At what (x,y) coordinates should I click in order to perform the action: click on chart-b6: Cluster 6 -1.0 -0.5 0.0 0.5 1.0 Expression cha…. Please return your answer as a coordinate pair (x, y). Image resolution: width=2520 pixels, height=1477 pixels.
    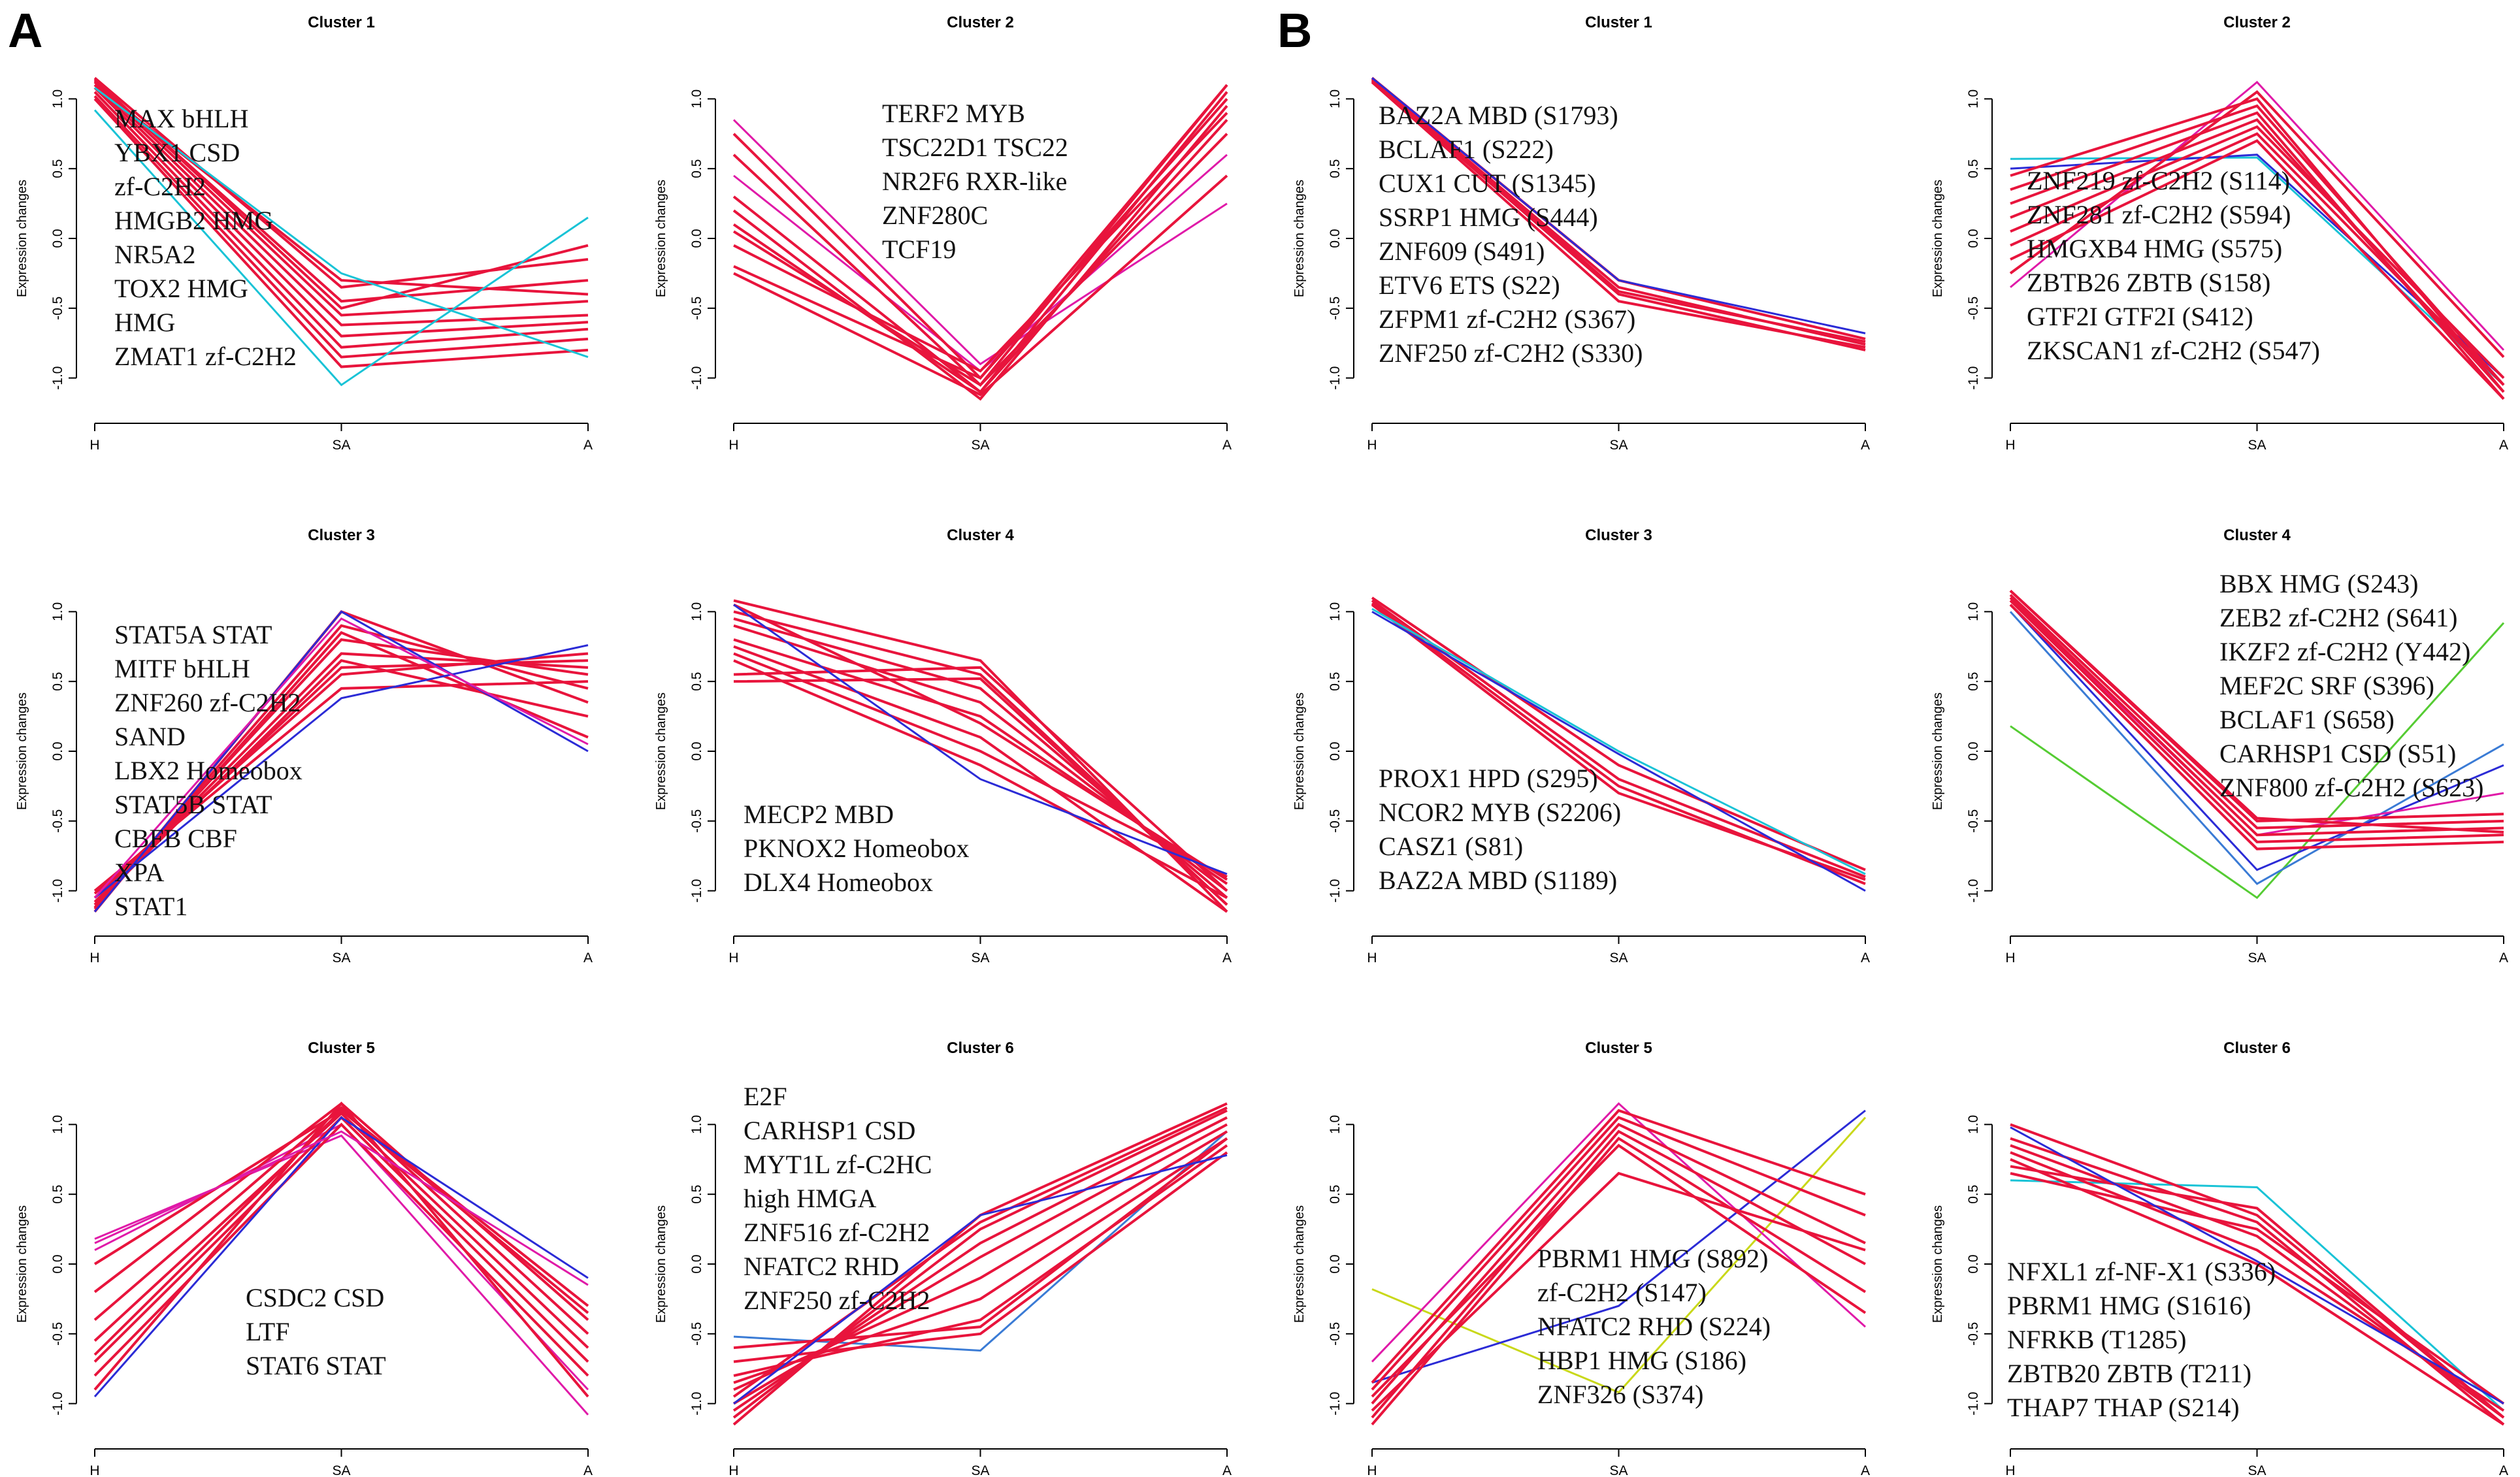
    Looking at the image, I should click on (2219, 1258).